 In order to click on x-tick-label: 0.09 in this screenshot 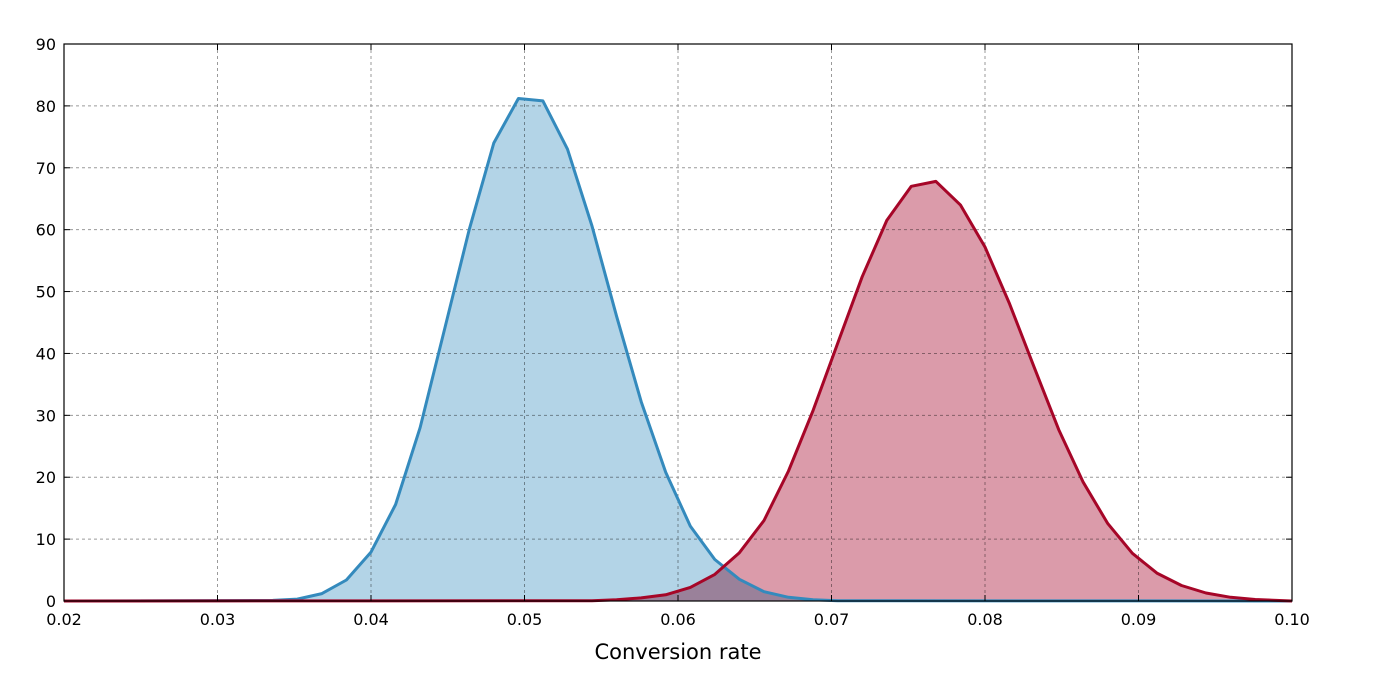, I will do `click(1139, 619)`.